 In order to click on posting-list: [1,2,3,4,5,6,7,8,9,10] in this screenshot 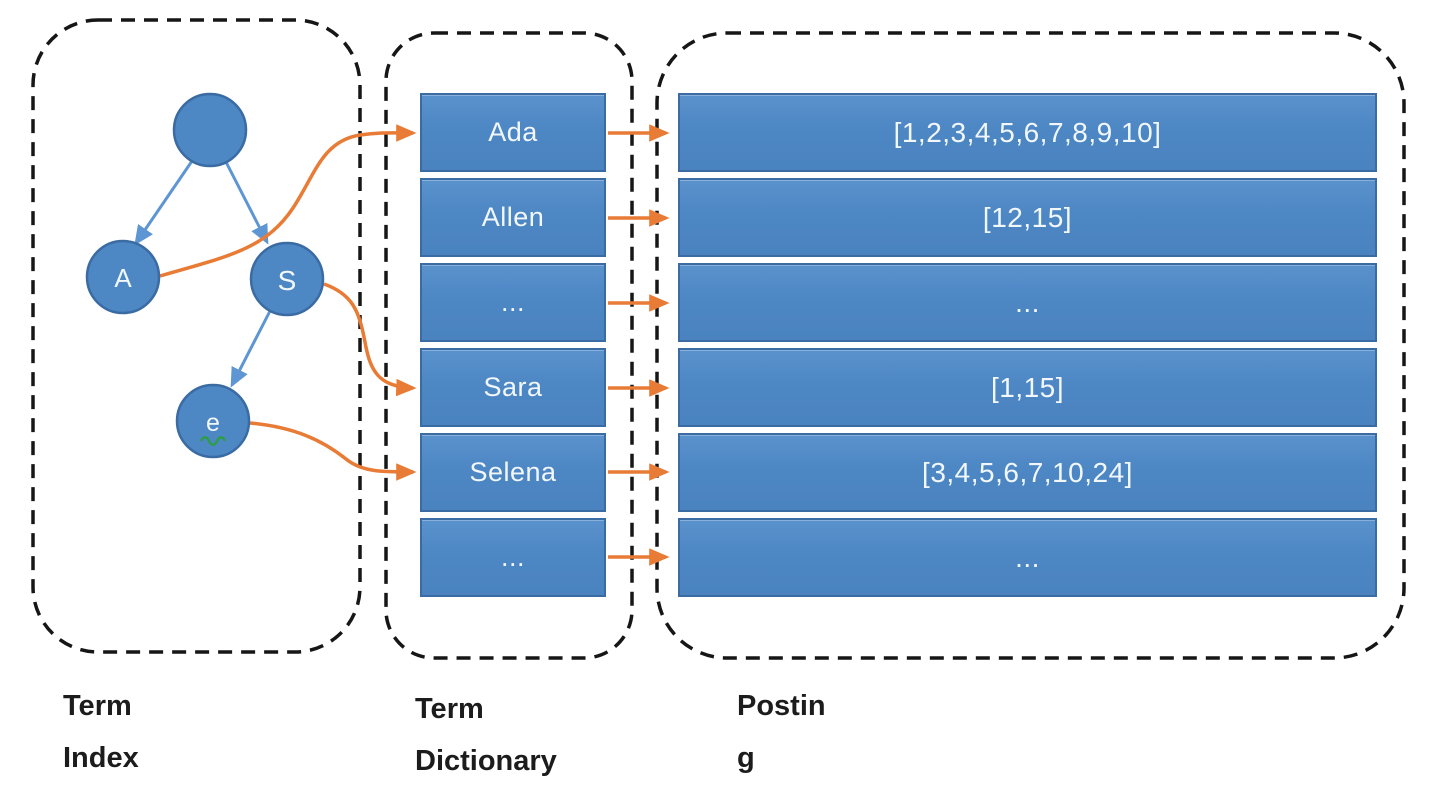, I will do `click(1027, 132)`.